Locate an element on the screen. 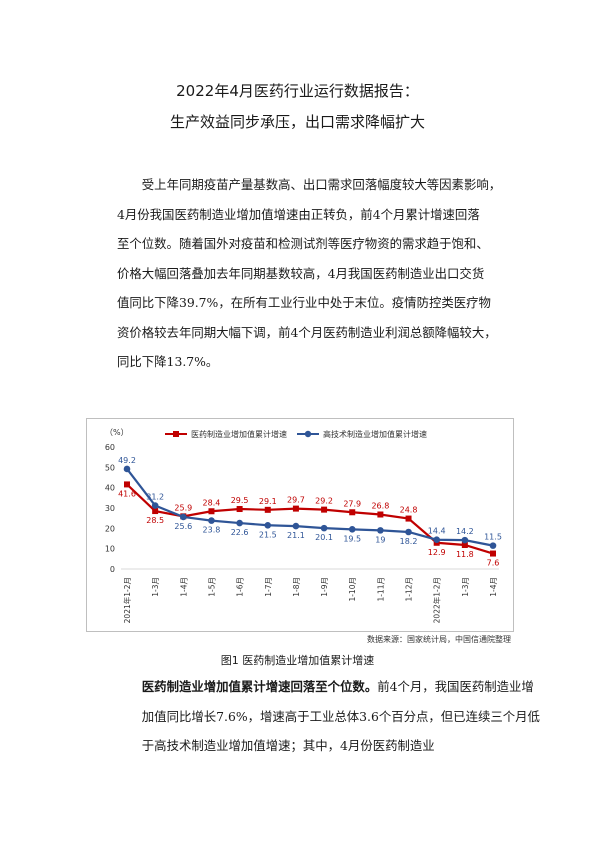 The width and height of the screenshot is (595, 842). data-label: 14.2 is located at coordinates (465, 531).